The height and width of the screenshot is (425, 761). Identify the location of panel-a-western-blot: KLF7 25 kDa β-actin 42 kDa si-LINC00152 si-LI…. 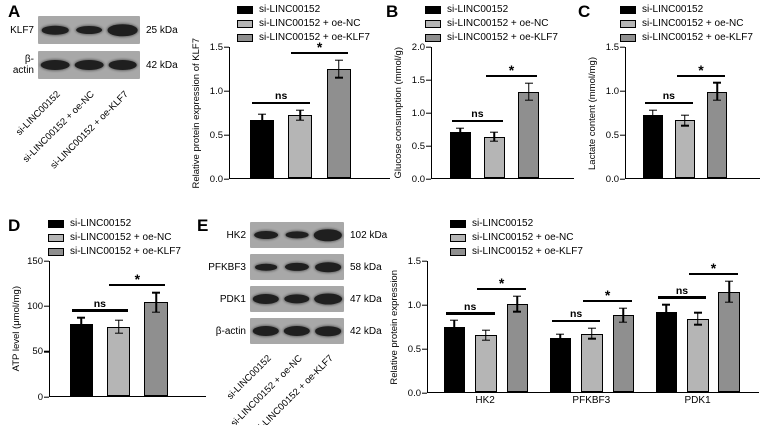
(99, 101).